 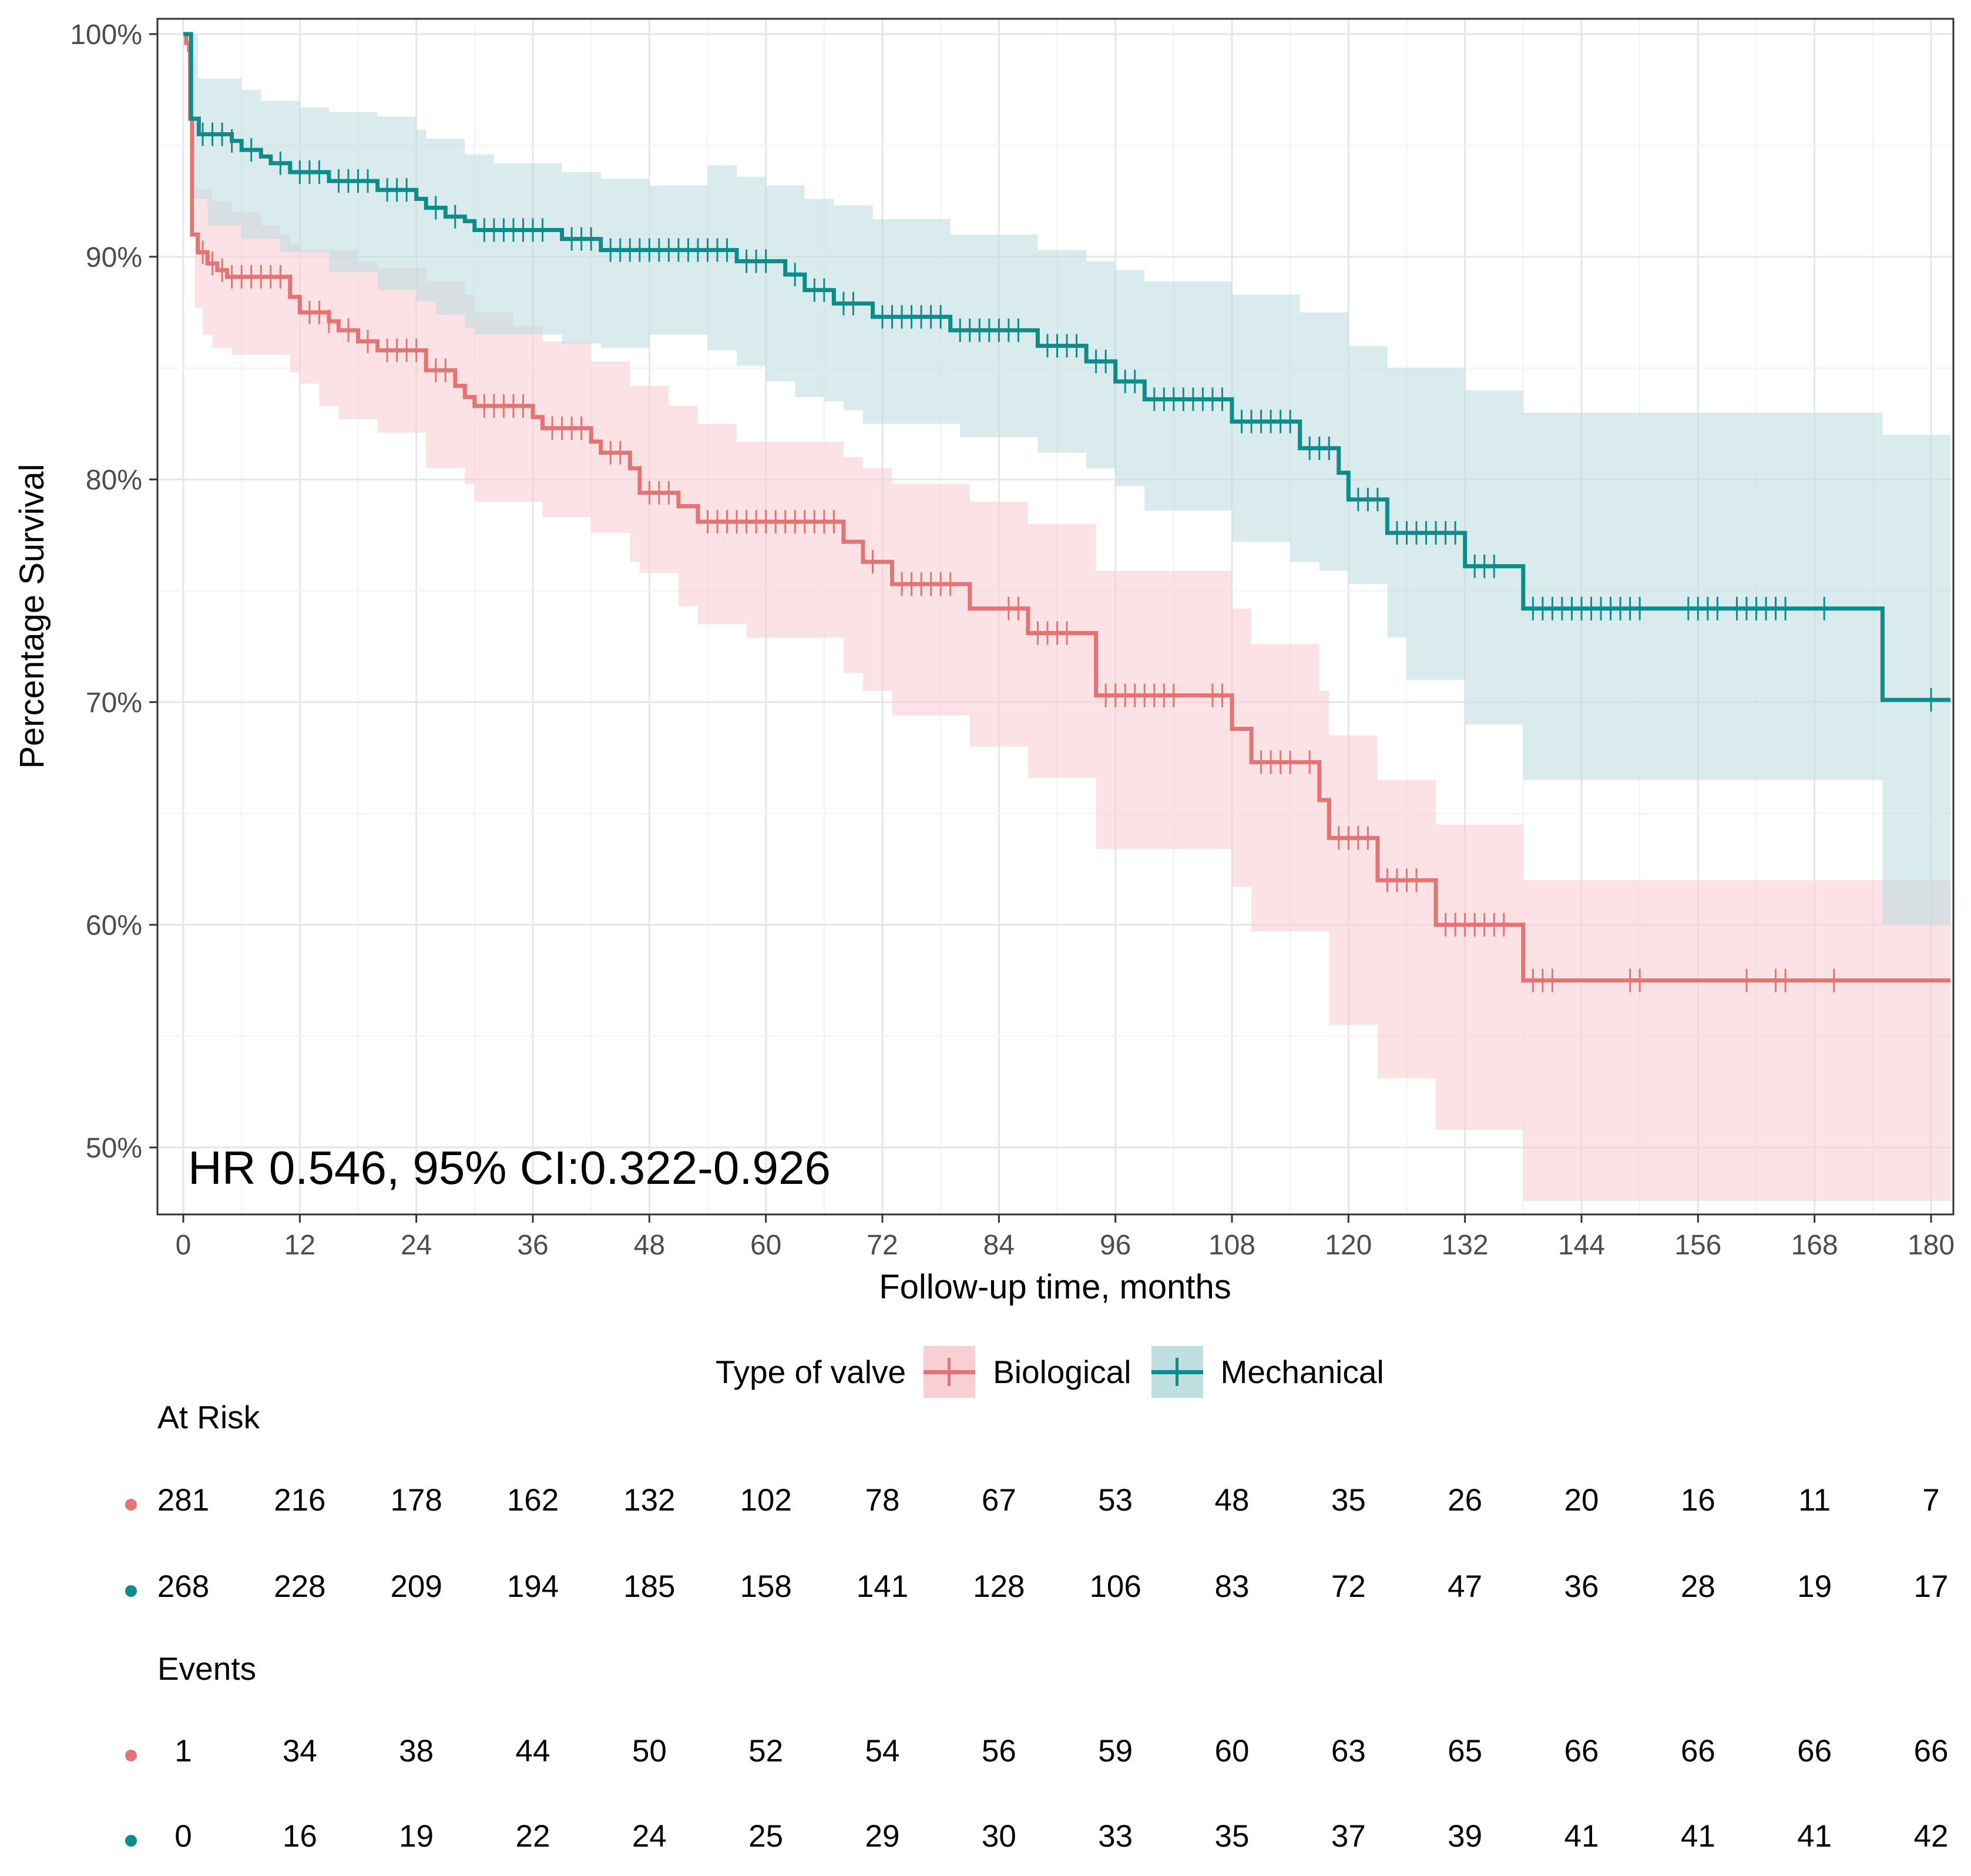 What do you see at coordinates (766, 1837) in the screenshot?
I see `table-cell: 25` at bounding box center [766, 1837].